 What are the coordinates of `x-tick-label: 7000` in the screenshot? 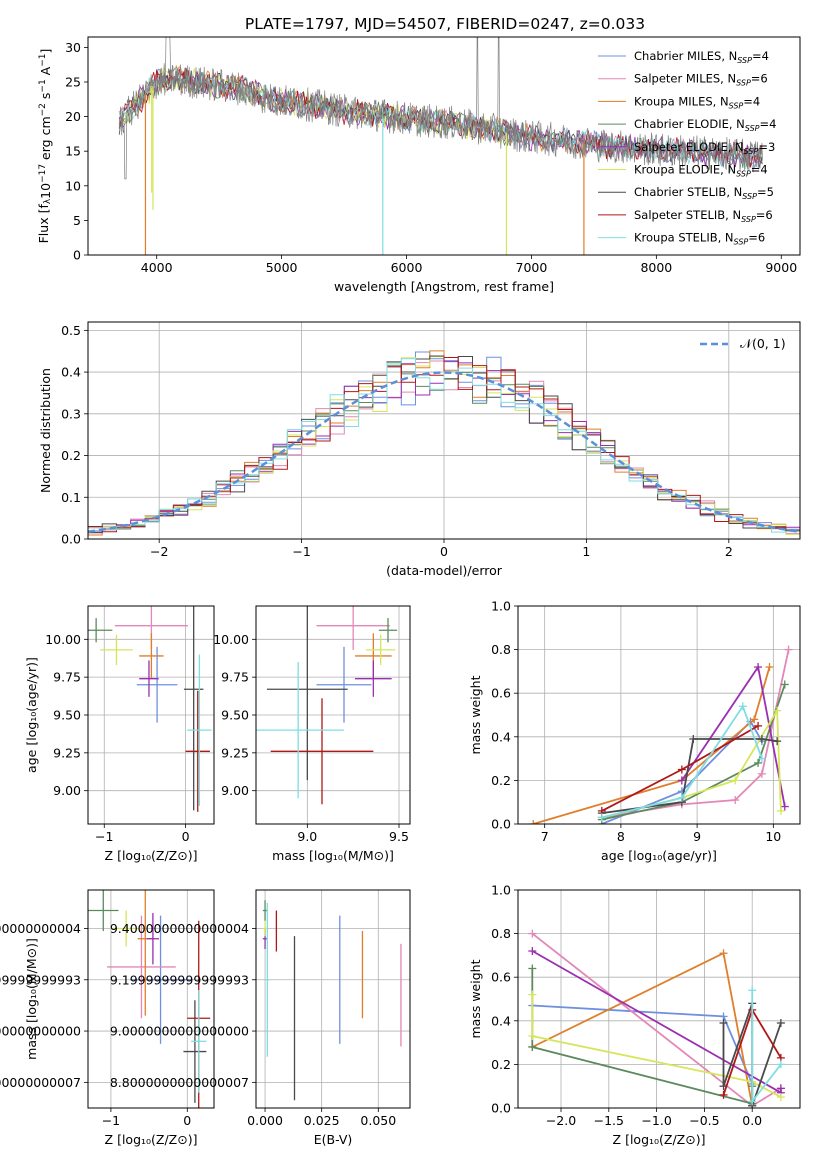 It's located at (532, 267).